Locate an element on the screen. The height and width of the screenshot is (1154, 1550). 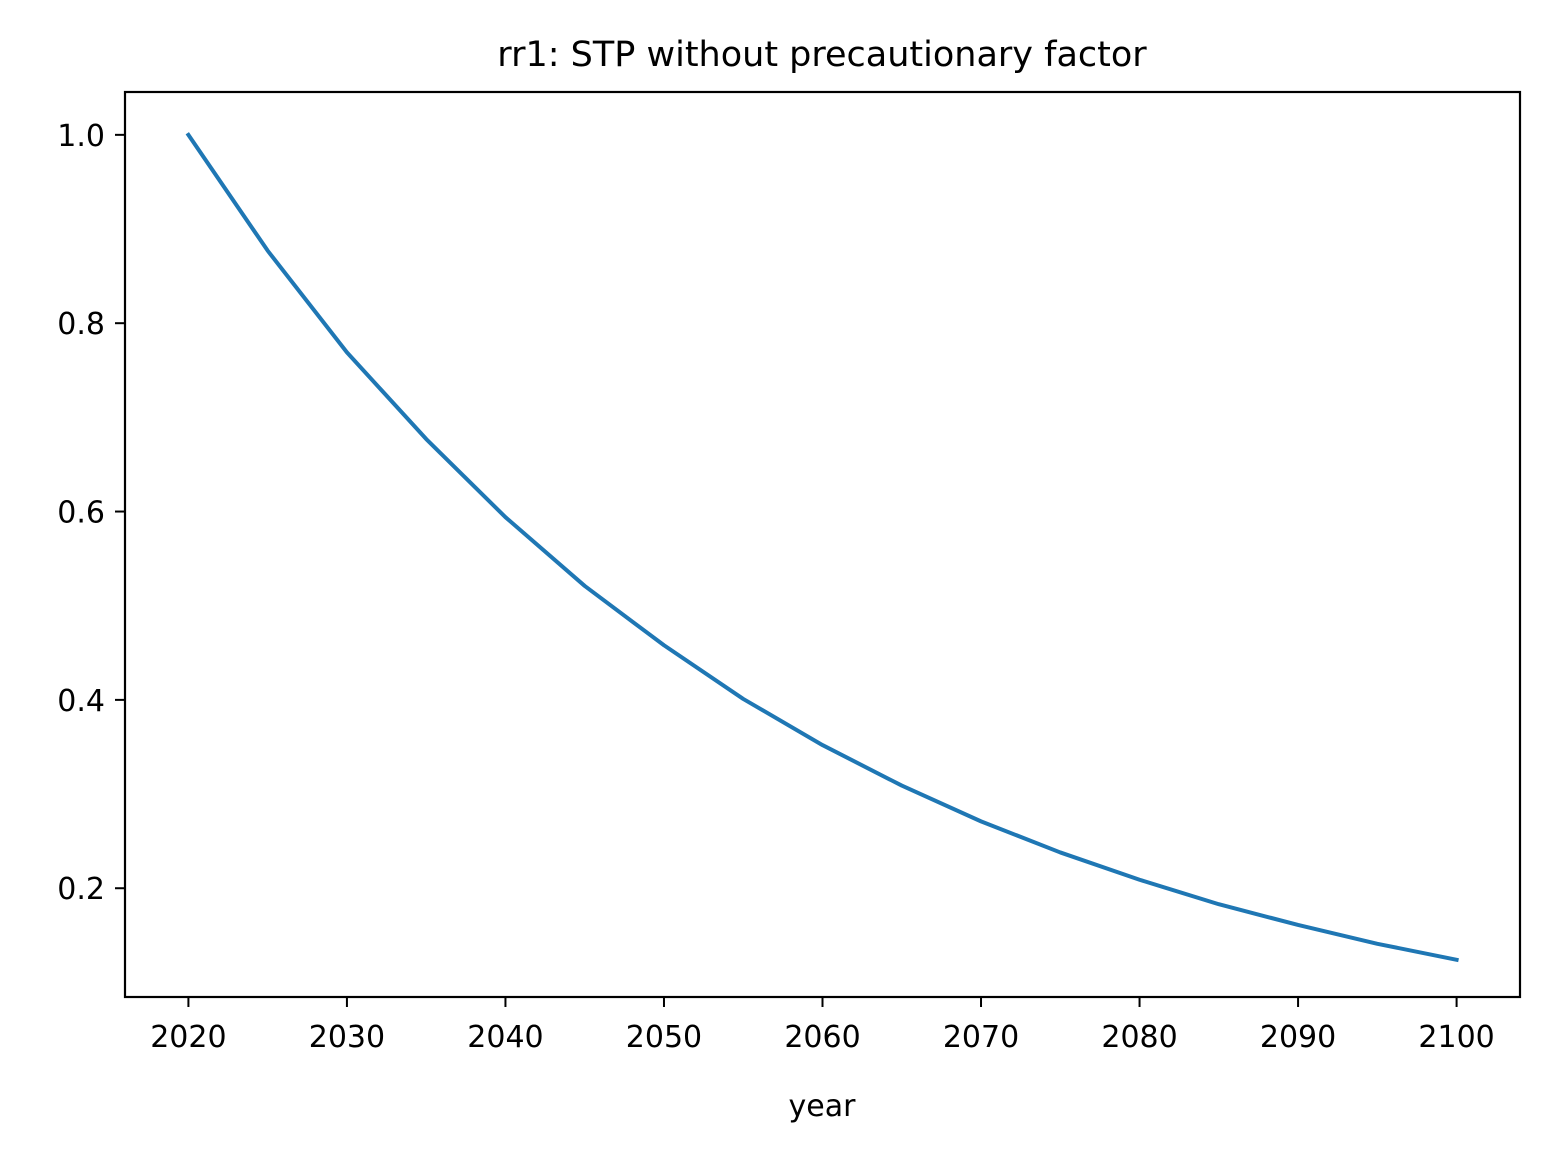
x-tick-label: 2070 is located at coordinates (981, 1037).